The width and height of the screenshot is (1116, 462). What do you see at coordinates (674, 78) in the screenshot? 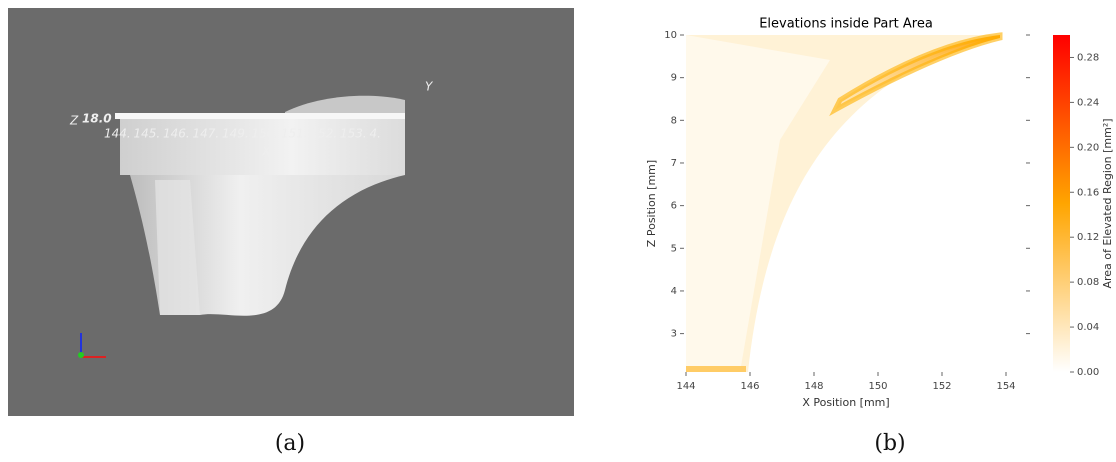
I see `y-tick-label: 9` at bounding box center [674, 78].